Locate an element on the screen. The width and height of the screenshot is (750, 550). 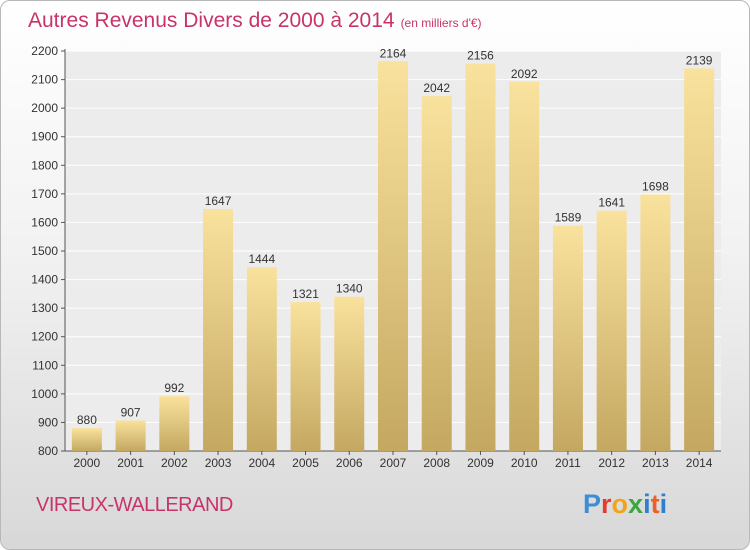
y-tick-label: 1000 is located at coordinates (44, 394).